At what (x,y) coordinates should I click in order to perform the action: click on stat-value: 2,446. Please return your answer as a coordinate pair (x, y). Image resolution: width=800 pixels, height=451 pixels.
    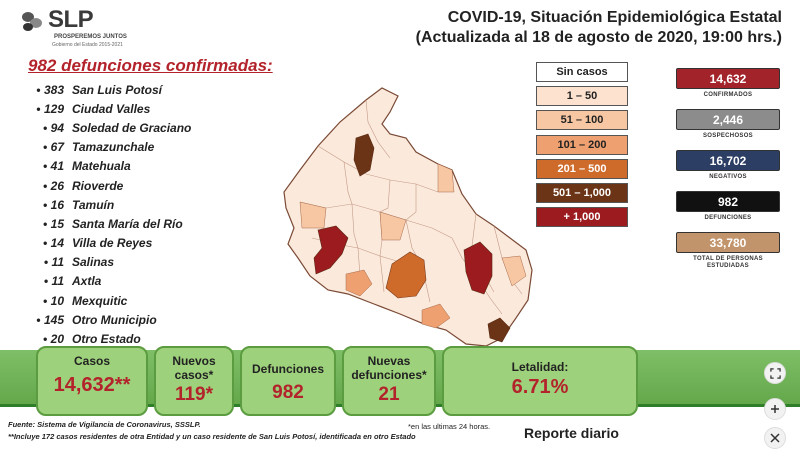
    Looking at the image, I should click on (728, 119).